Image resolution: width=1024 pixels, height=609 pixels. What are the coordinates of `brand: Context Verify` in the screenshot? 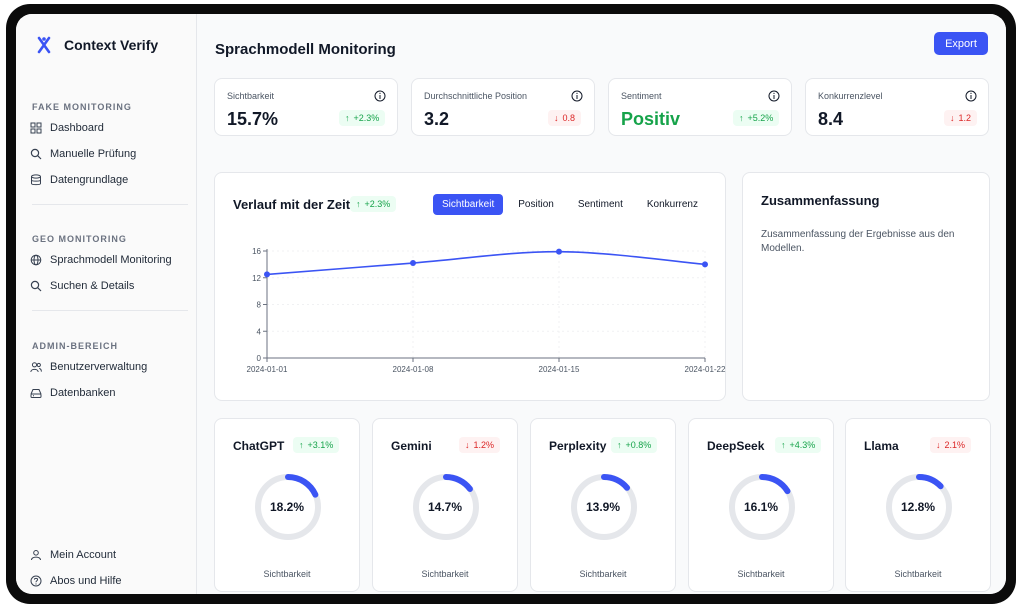 It's located at (97, 45).